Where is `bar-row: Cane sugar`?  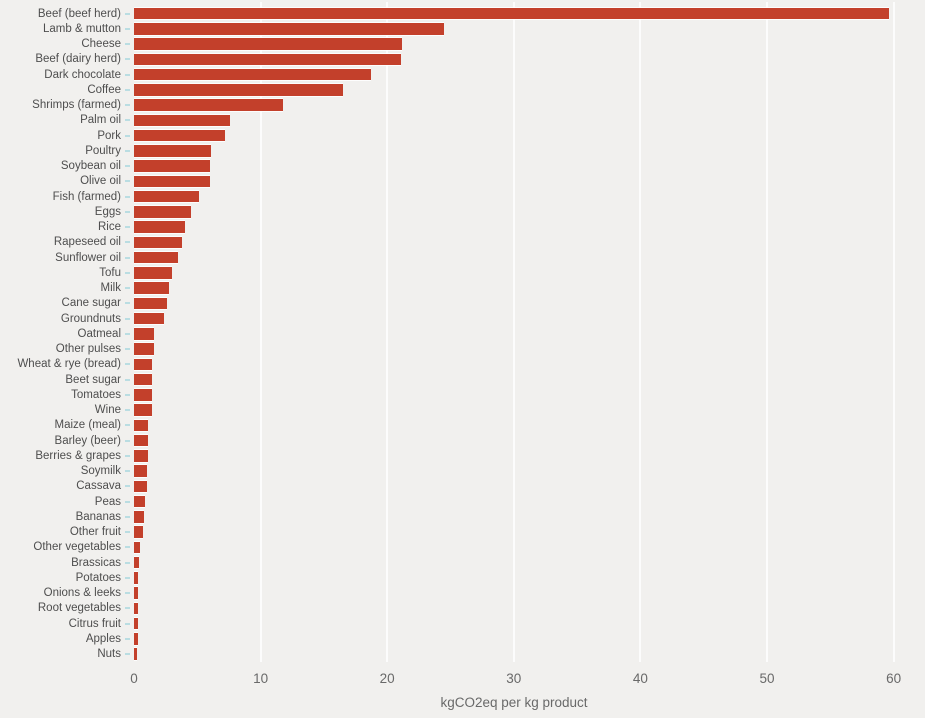 bar-row: Cane sugar is located at coordinates (462, 303).